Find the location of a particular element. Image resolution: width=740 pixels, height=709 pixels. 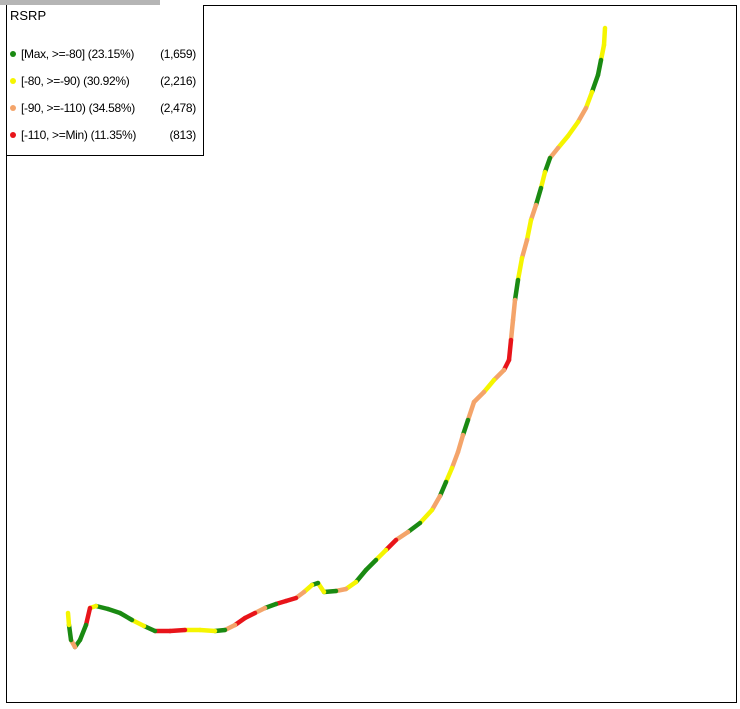

legend-range-label: [-110, >=Min) (11.35%) is located at coordinates (79, 135).